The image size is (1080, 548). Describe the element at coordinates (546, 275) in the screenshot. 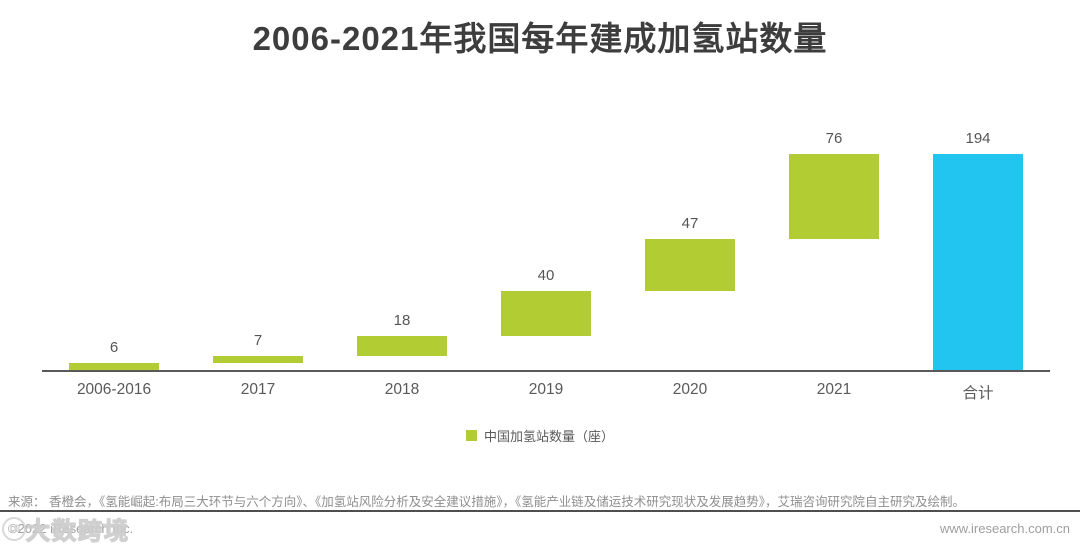

I see `bar-value-label: 40` at that location.